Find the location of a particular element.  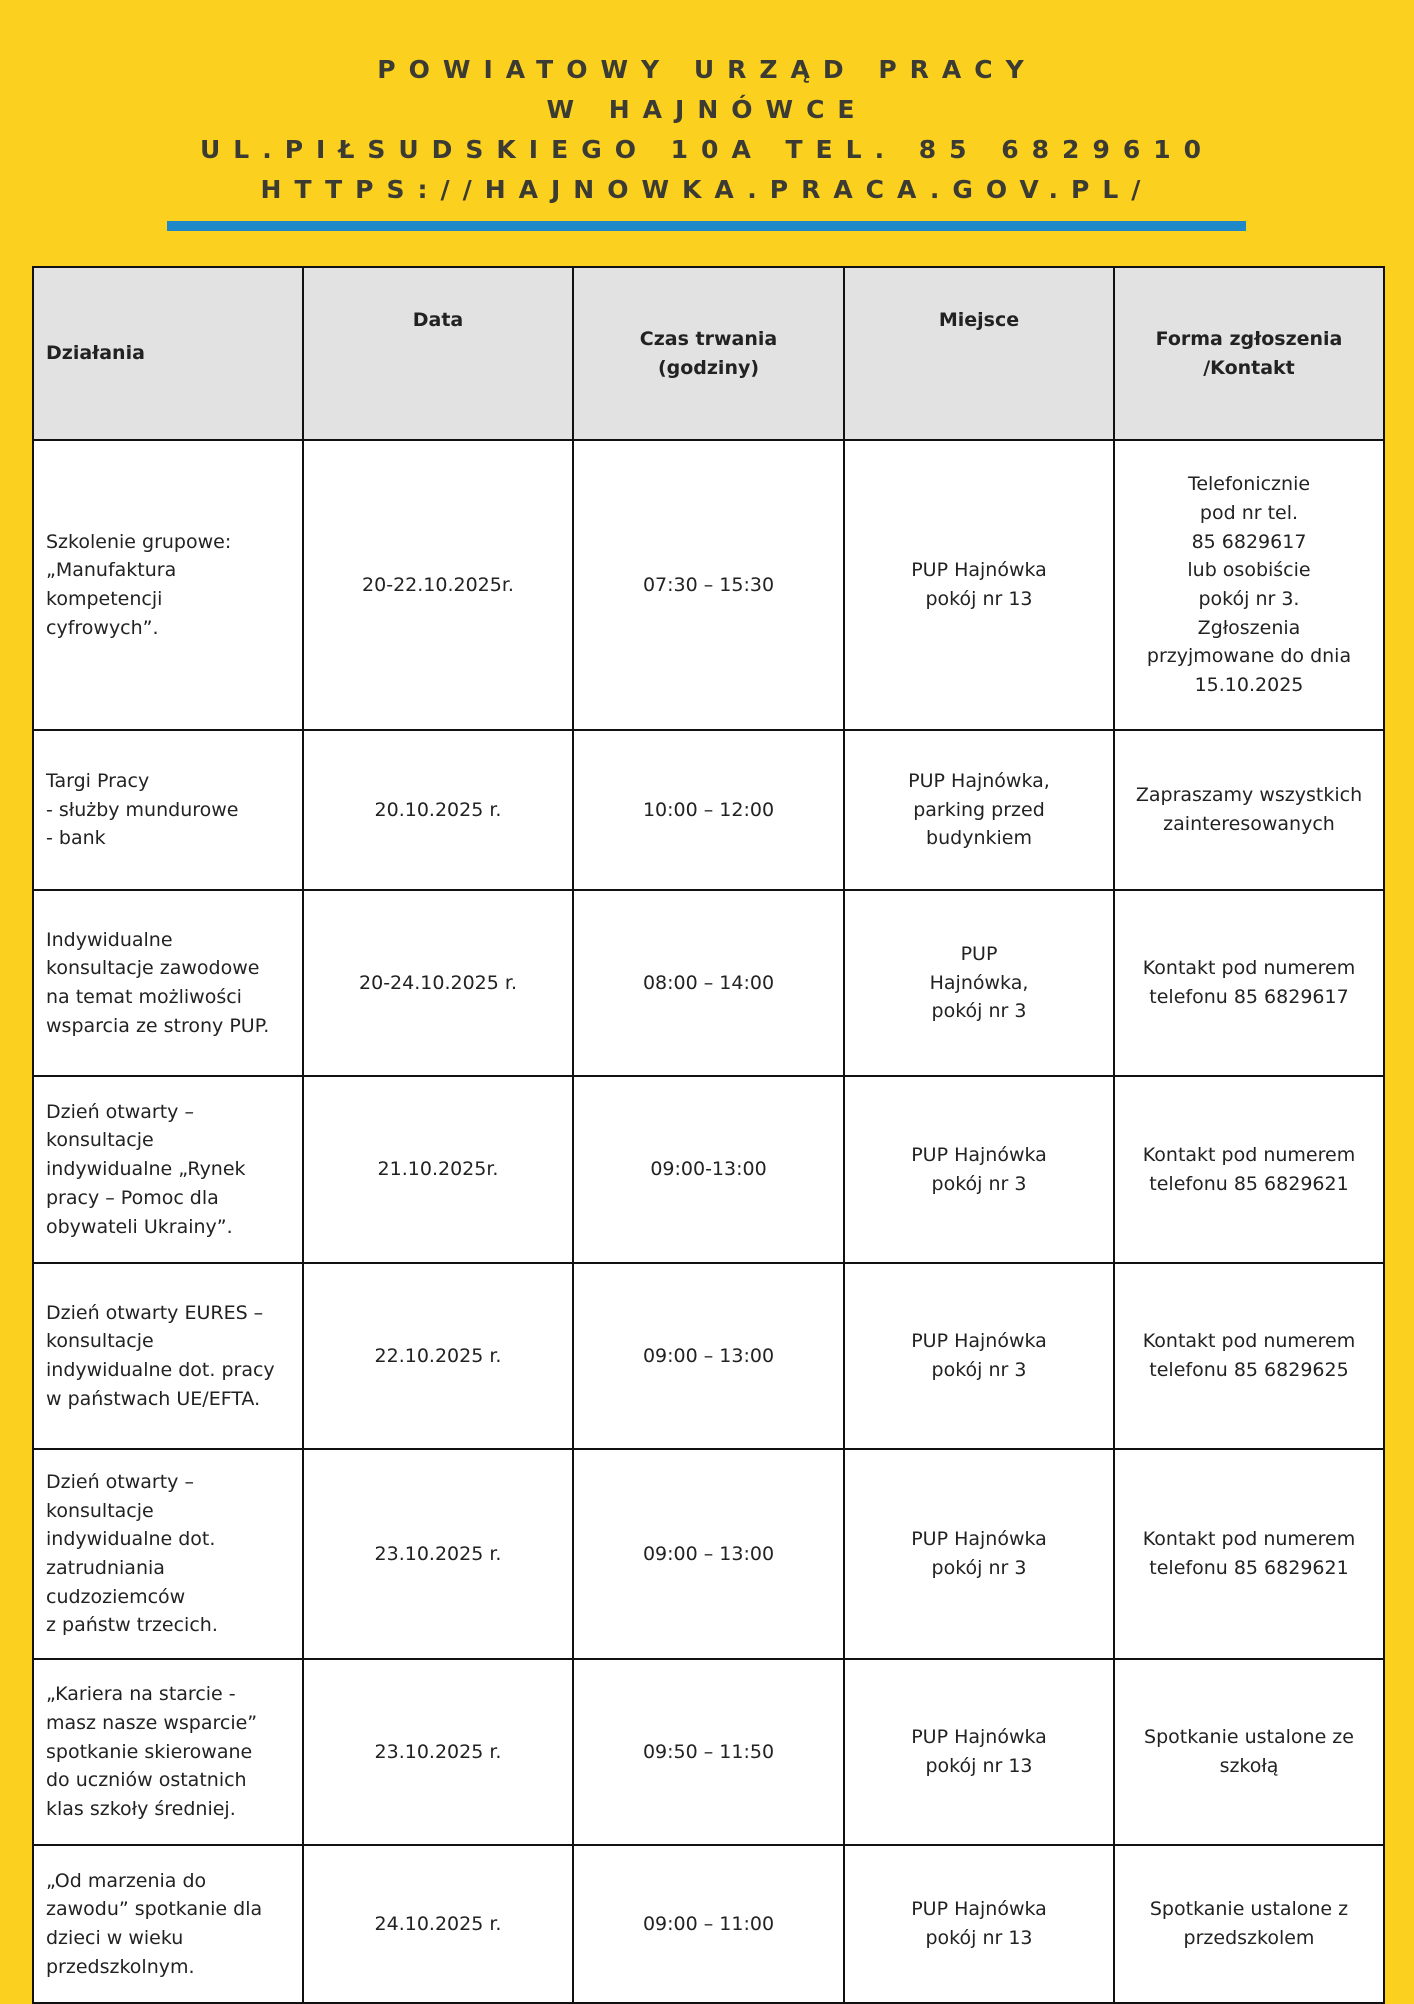

table-cell: 09:00-13:00 is located at coordinates (708, 1169).